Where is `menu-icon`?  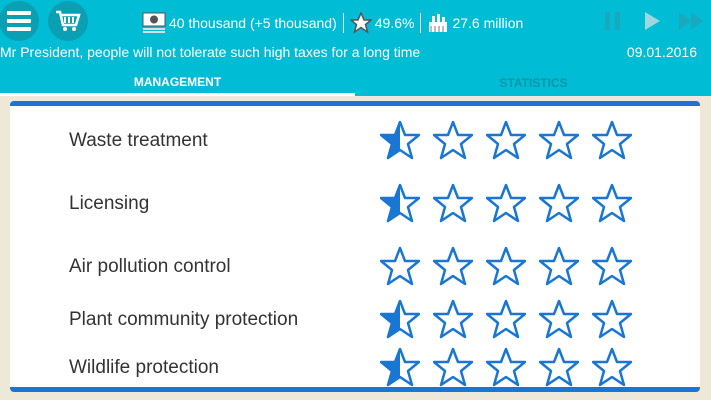
menu-icon is located at coordinates (19, 21).